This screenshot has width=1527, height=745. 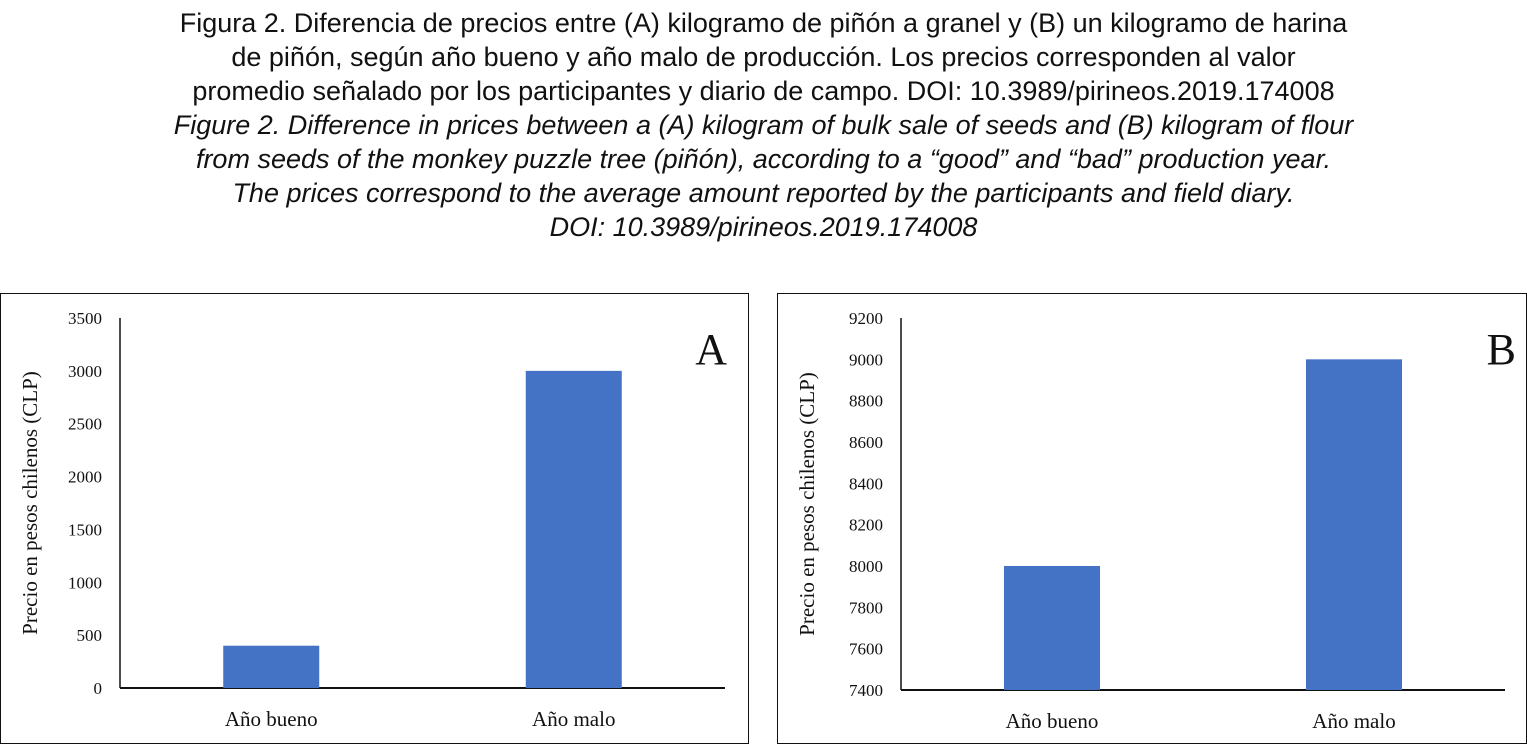 I want to click on chart-b-y-tick-label: 7400, so click(x=866, y=690).